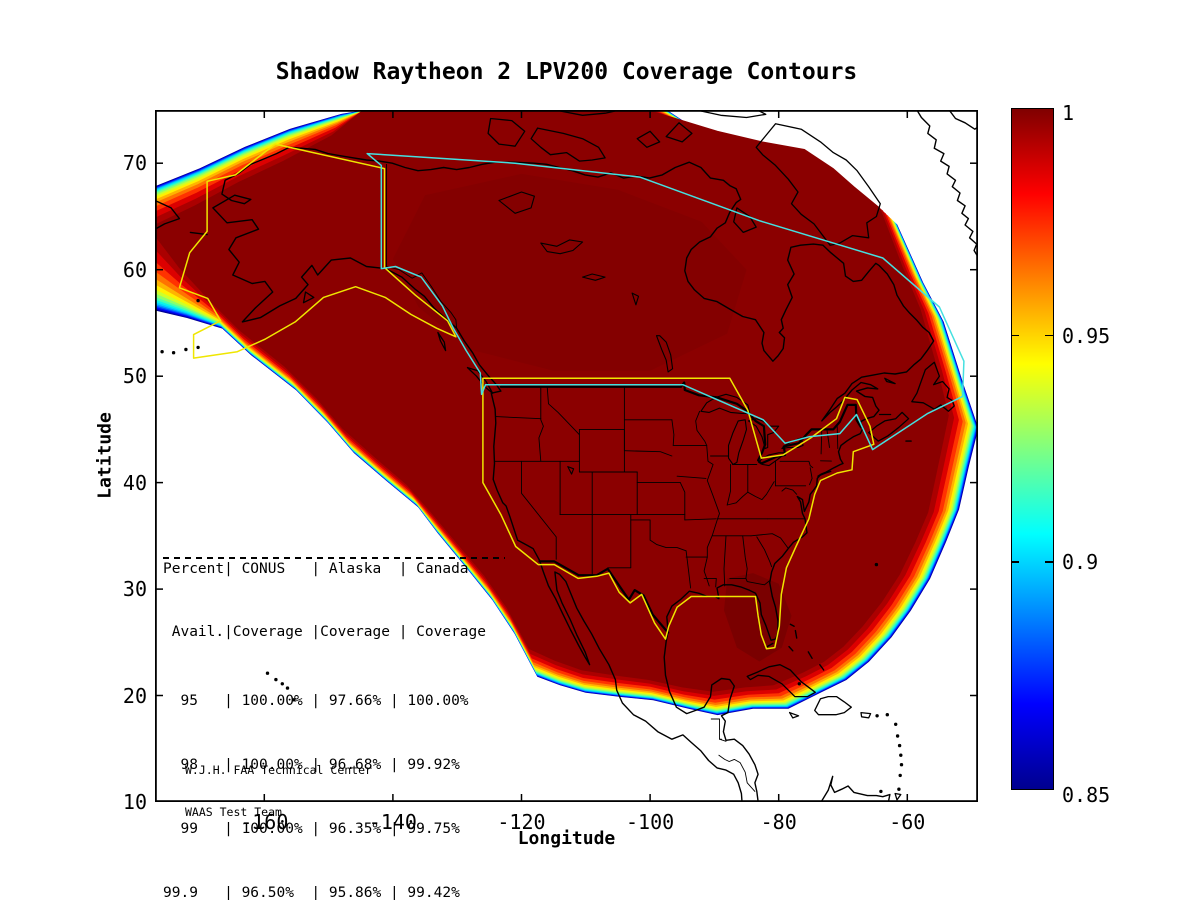  Describe the element at coordinates (316, 568) in the screenshot. I see `table-header-line1: Percent| CONUS | Alaska | Canada` at that location.